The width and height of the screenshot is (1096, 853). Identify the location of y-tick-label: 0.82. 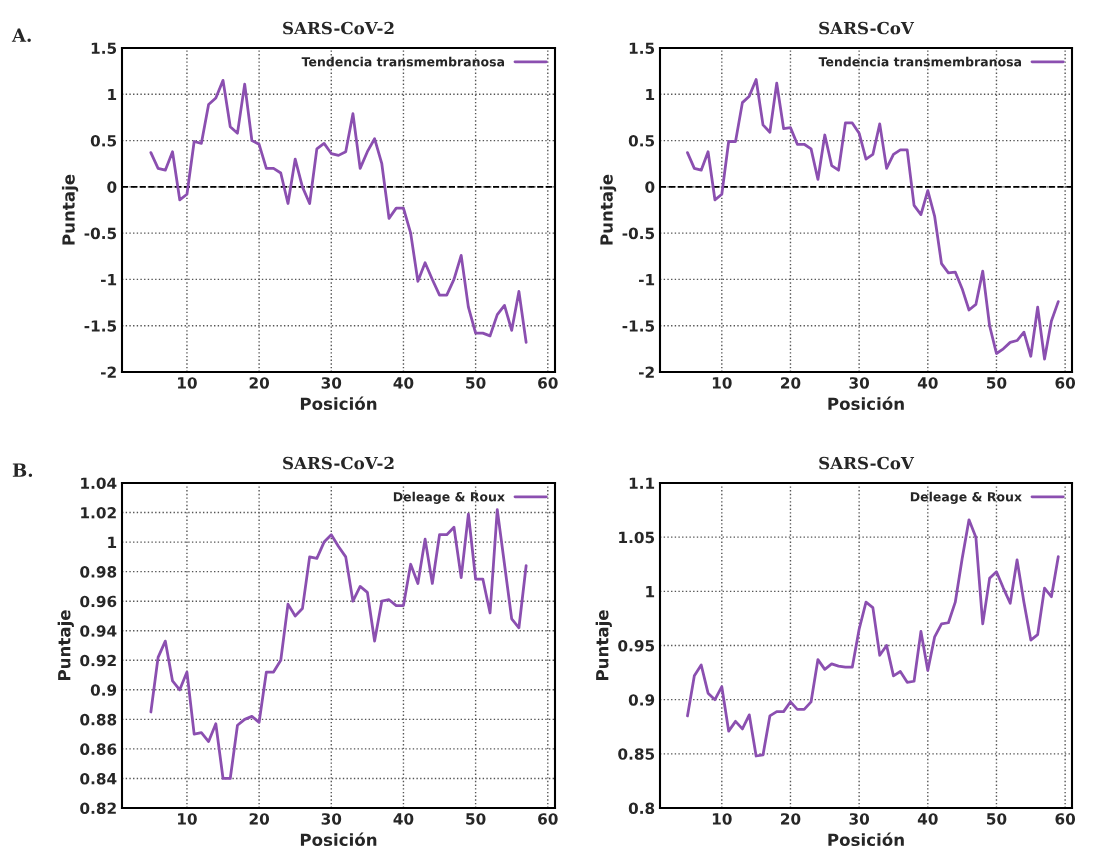
(98, 808).